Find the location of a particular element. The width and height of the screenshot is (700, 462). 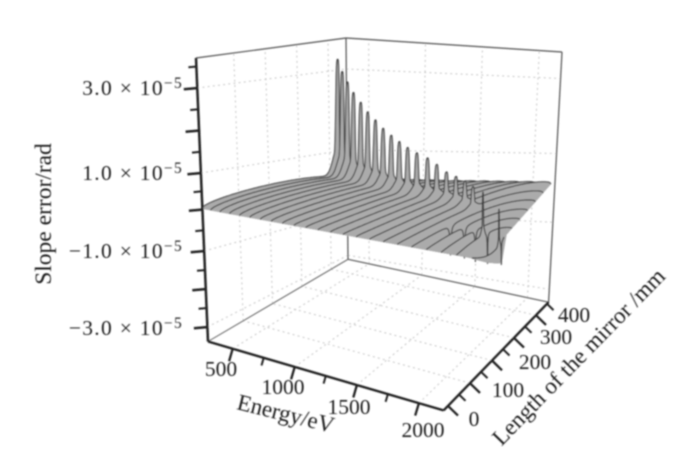

svg-text: 1500 is located at coordinates (349, 407).